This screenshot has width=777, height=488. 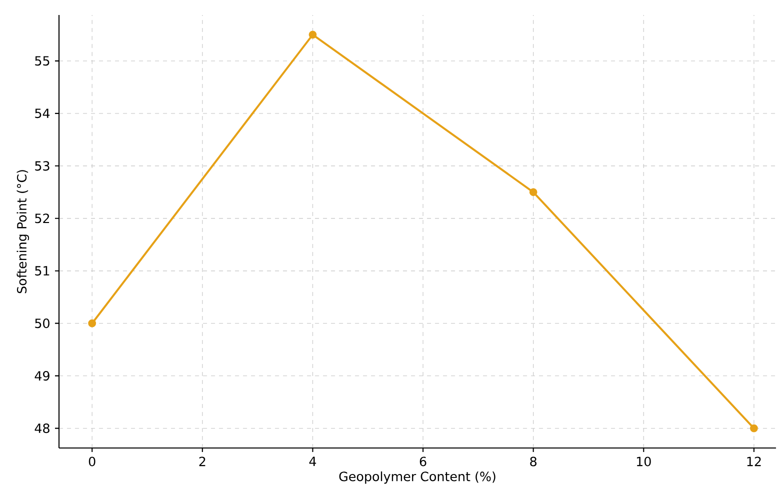 What do you see at coordinates (202, 461) in the screenshot?
I see `x-tick-label: 2` at bounding box center [202, 461].